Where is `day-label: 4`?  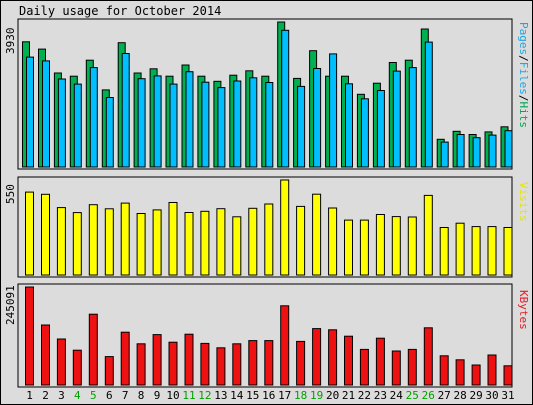
day-label: 4 is located at coordinates (77, 395).